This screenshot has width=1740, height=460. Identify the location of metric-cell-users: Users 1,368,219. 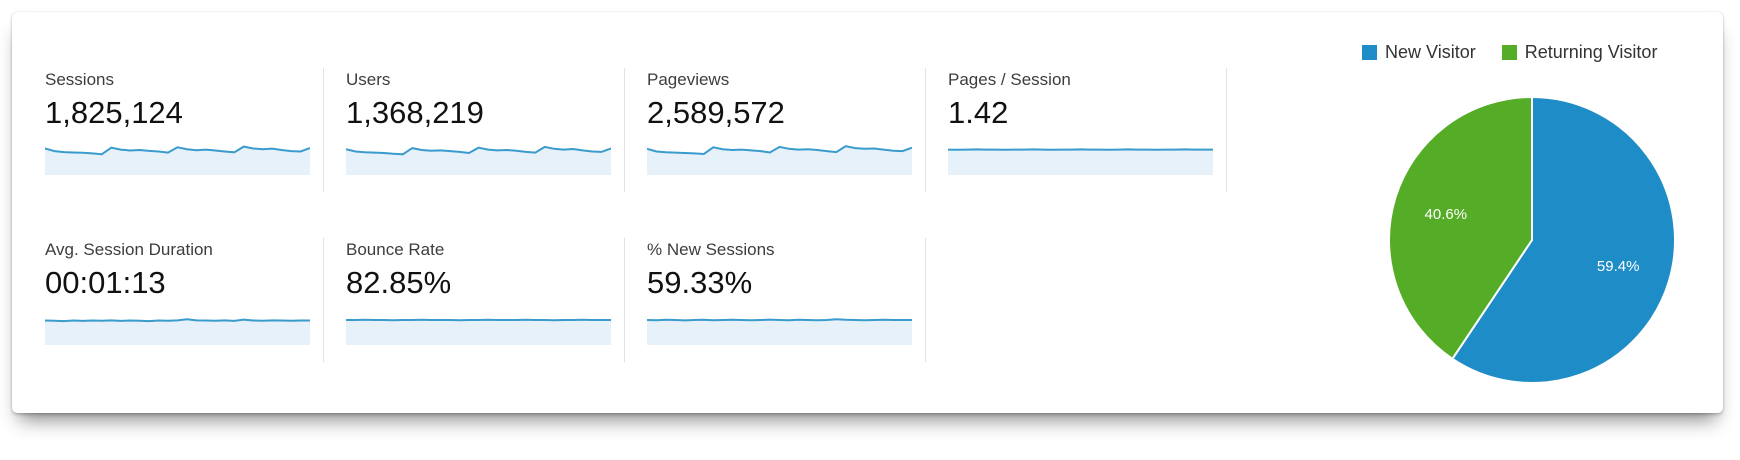
(474, 130).